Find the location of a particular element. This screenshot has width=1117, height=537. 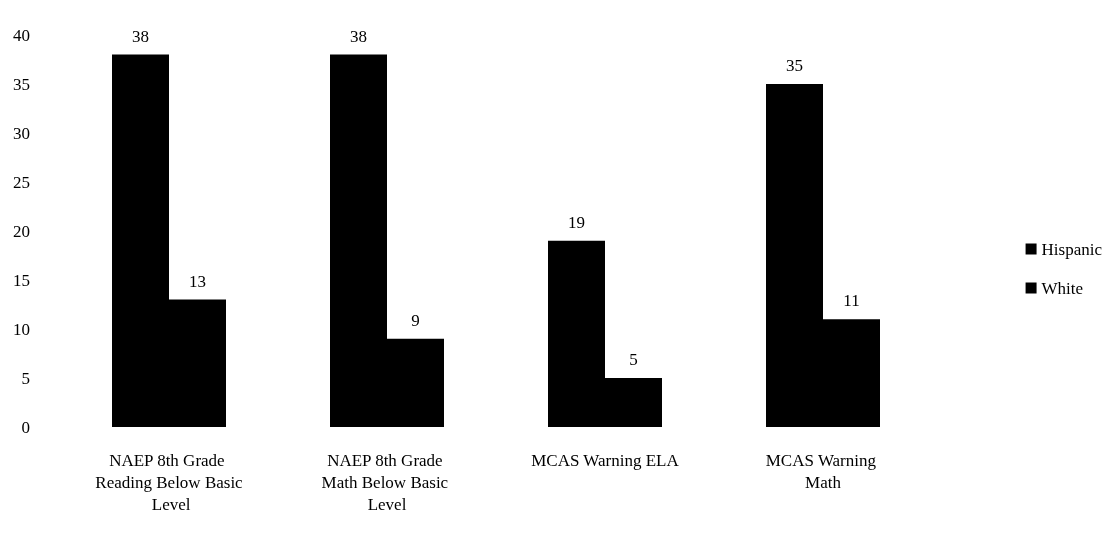

data-label: 19 is located at coordinates (576, 222).